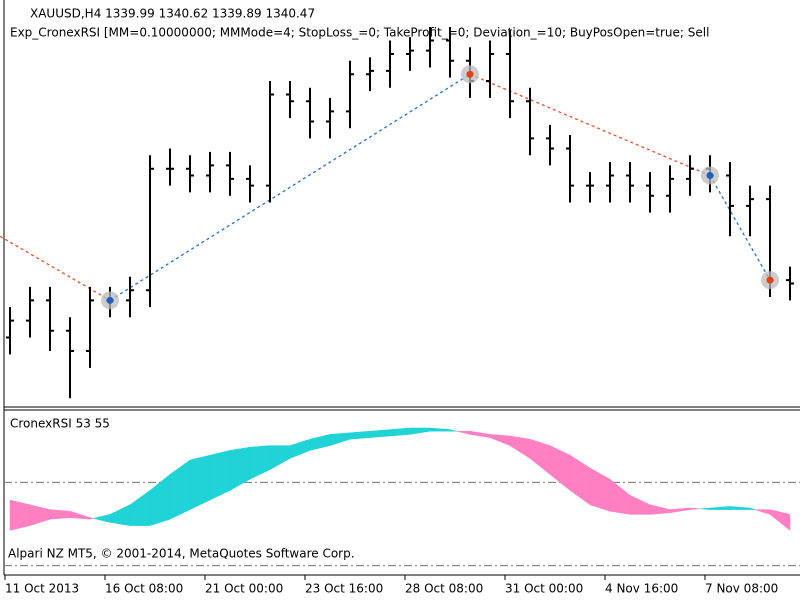  I want to click on x-tick-label: 31 Oct 00:00, so click(544, 589).